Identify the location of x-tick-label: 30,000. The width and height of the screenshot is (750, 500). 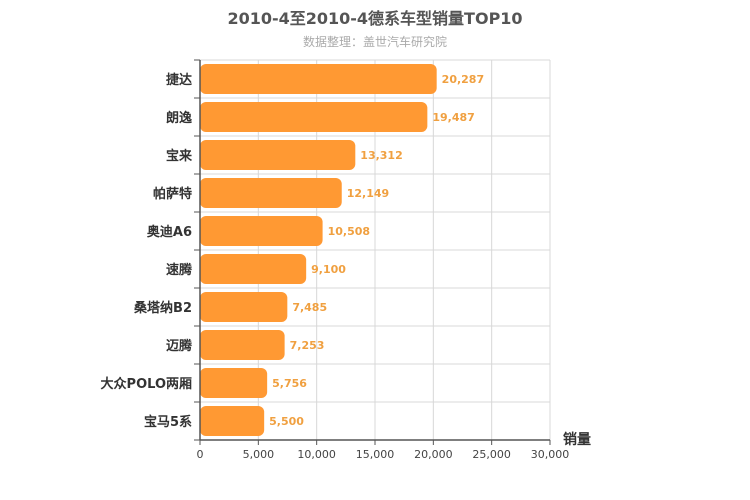
(550, 454).